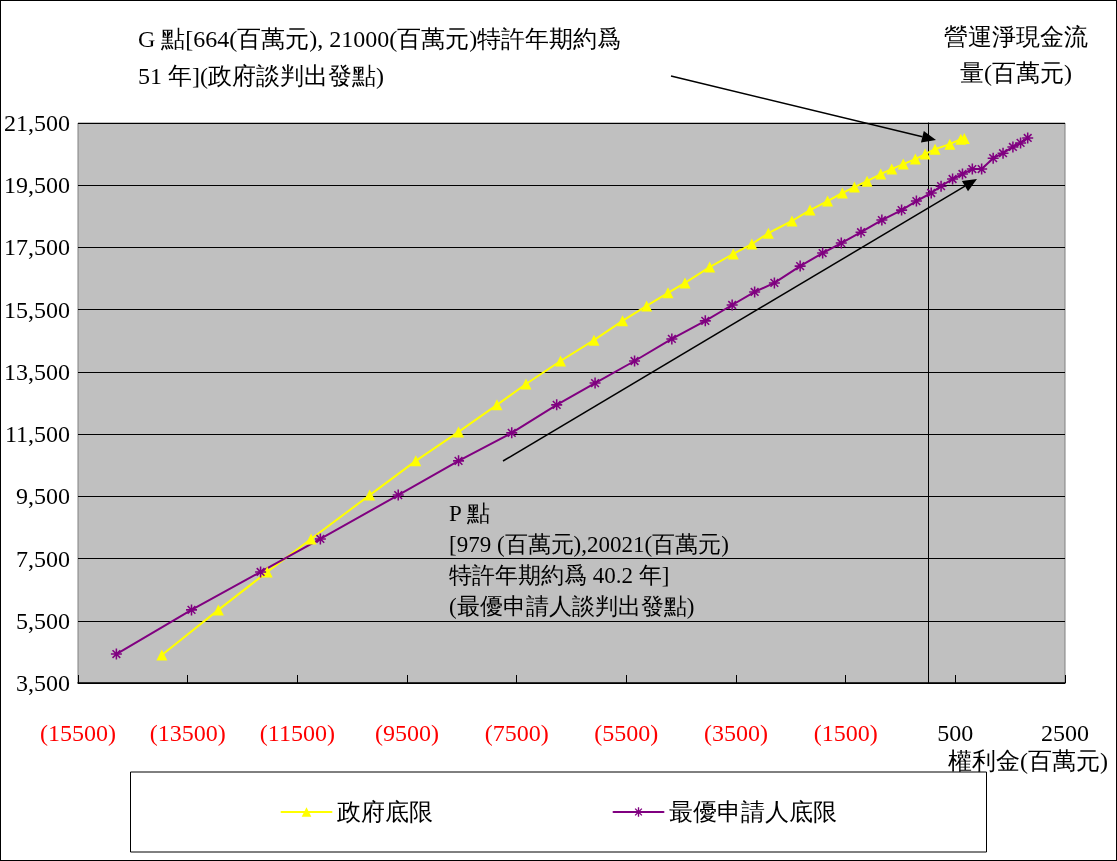 The height and width of the screenshot is (861, 1117). What do you see at coordinates (43, 496) in the screenshot?
I see `y-tick-label: 9,500` at bounding box center [43, 496].